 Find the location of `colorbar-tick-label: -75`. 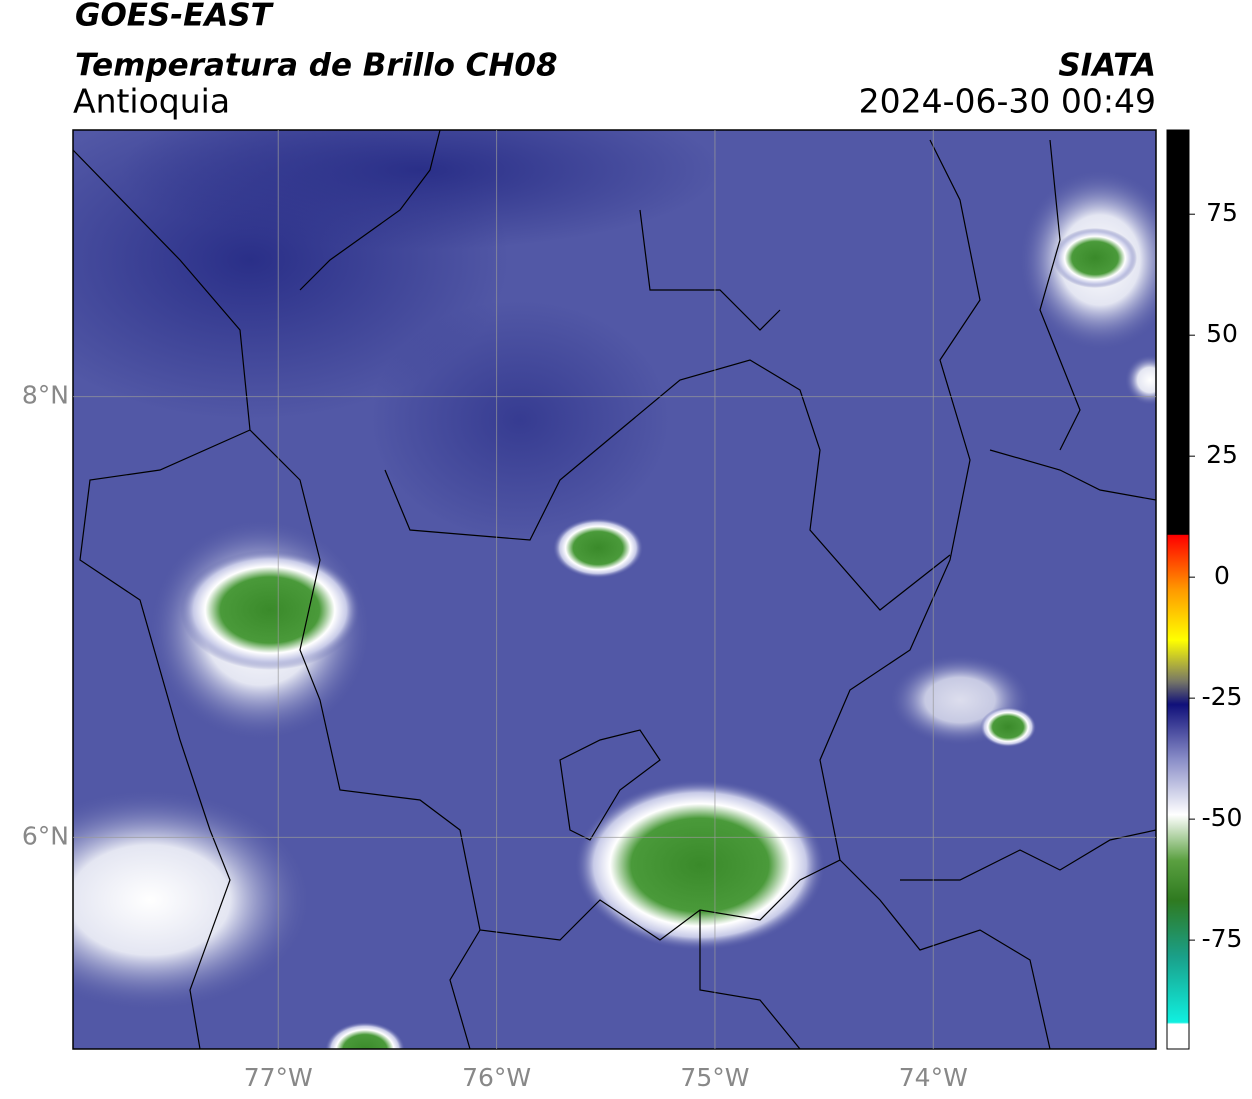

colorbar-tick-label: -75 is located at coordinates (1222, 938).